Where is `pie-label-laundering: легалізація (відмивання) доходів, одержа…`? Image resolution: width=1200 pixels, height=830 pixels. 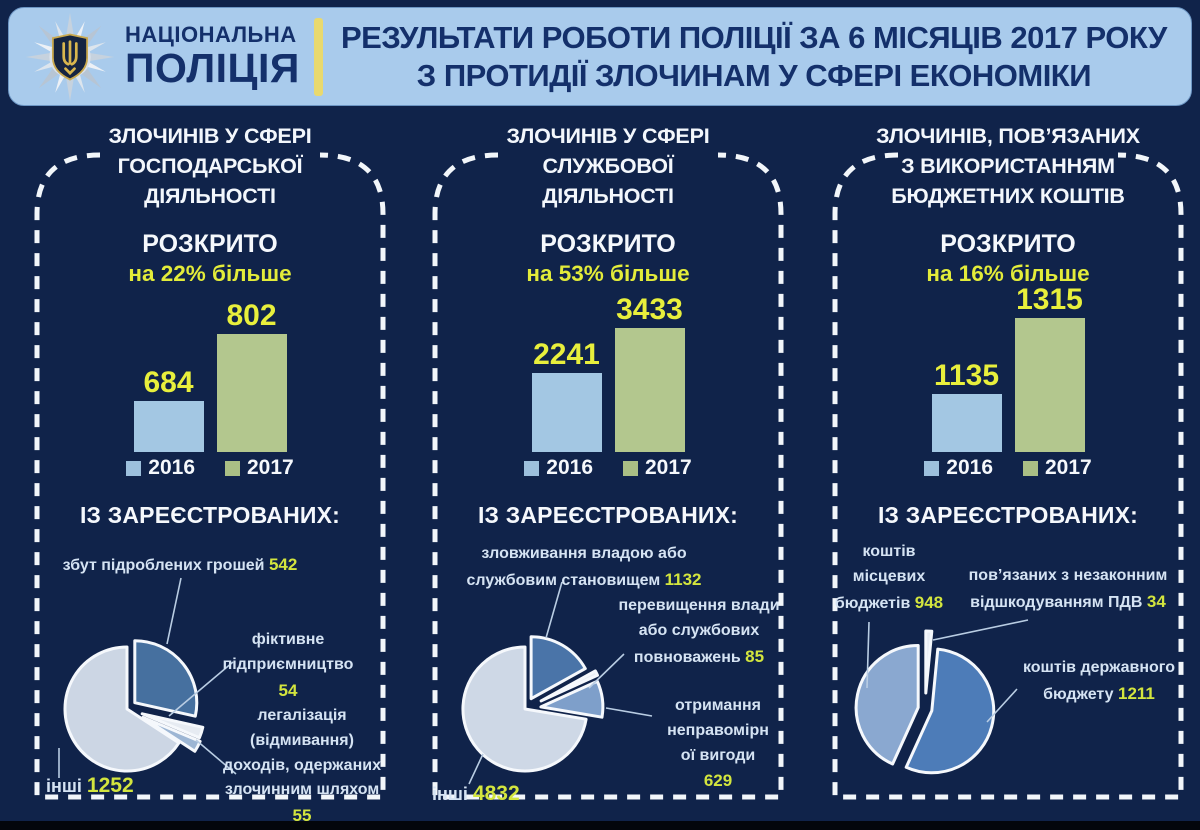 pie-label-laundering: легалізація (відмивання) доходів, одержа… is located at coordinates (302, 766).